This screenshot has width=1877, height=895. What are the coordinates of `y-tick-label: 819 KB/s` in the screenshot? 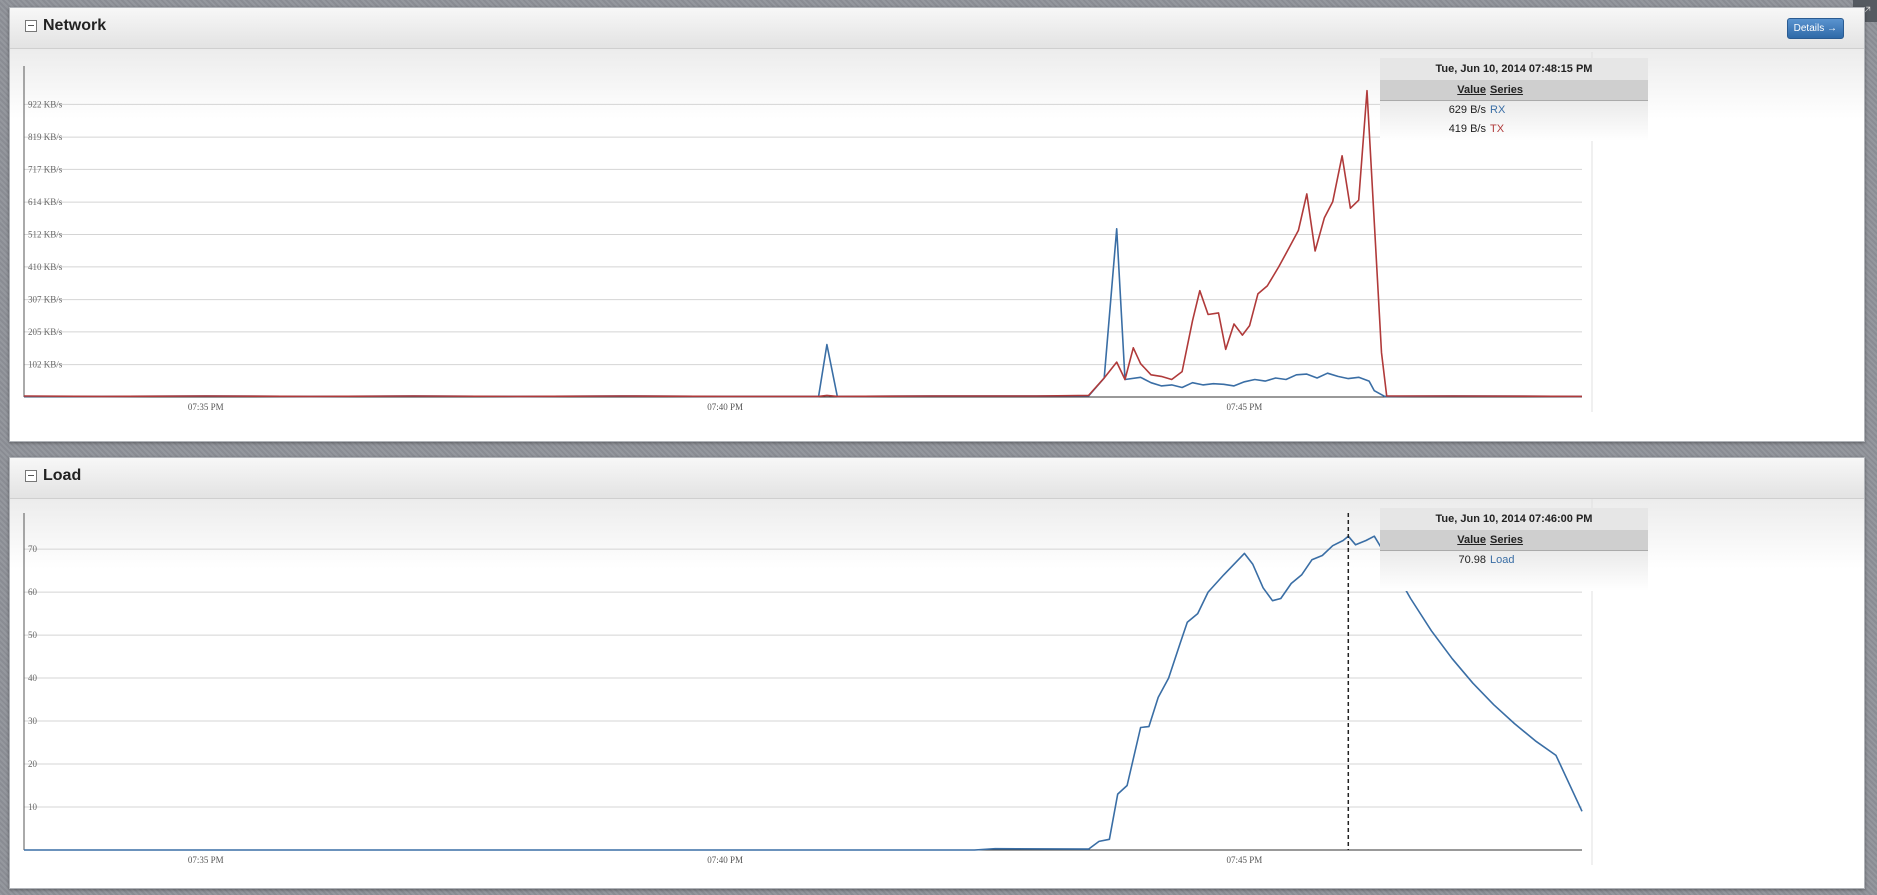 It's located at (45, 137).